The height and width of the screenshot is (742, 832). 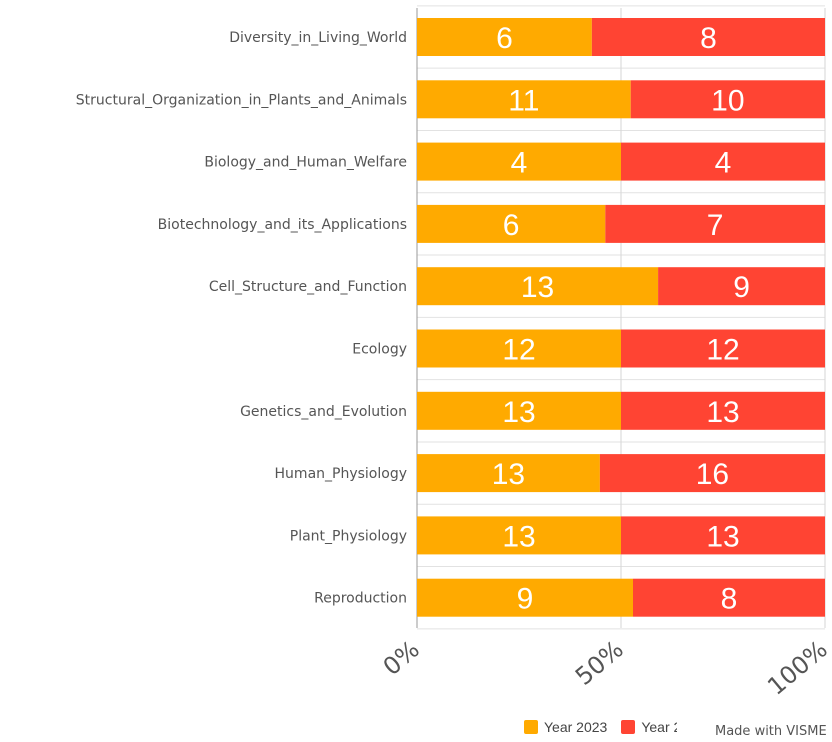 I want to click on category-label: Cell_Structure_and_Function, so click(x=308, y=287).